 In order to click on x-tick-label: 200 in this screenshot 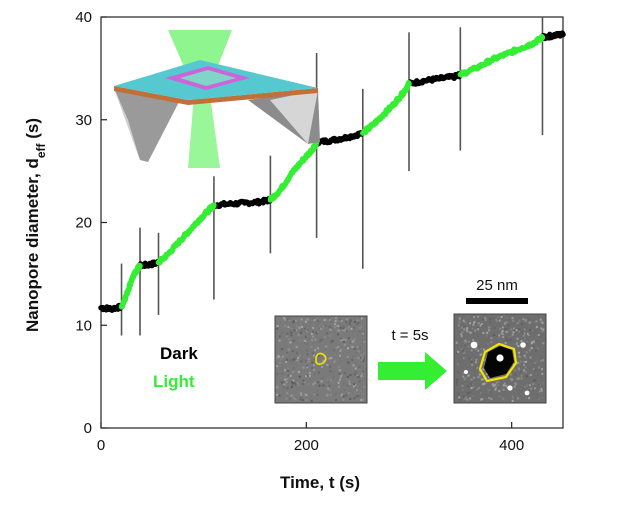, I will do `click(306, 445)`.